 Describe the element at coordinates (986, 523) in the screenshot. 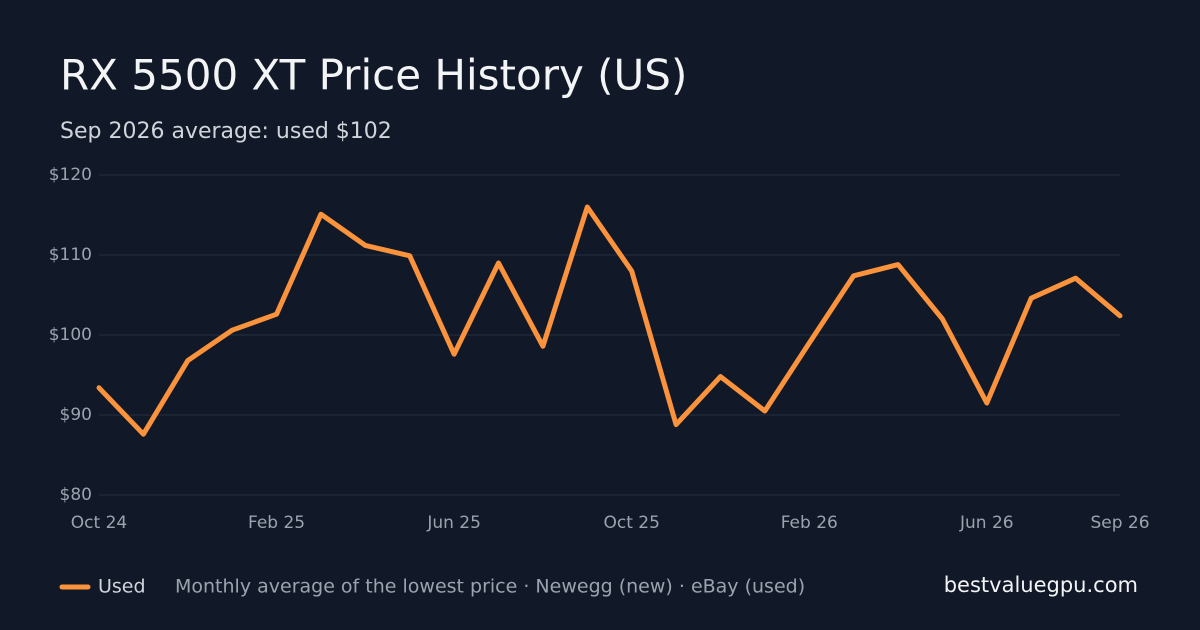

I see `x-tick-label: Jun 26` at that location.